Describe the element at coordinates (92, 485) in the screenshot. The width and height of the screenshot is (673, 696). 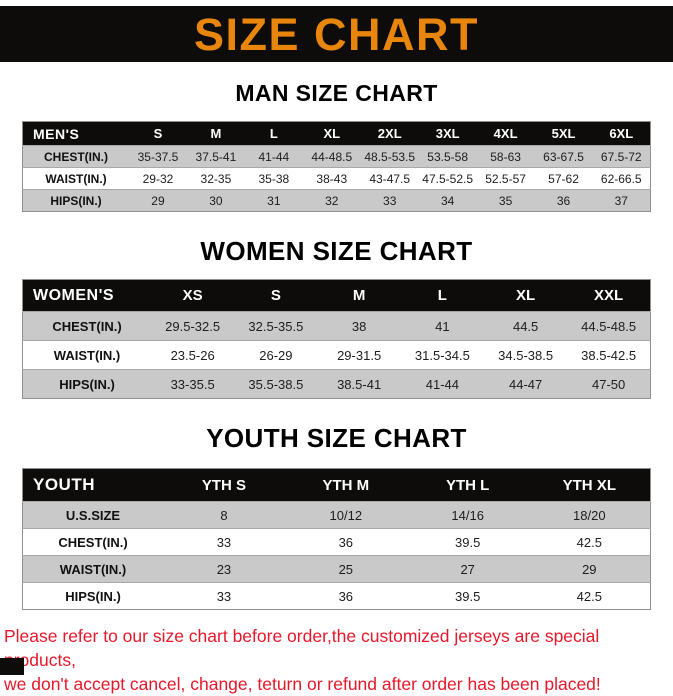
I see `table-title-cell: YOUTH` at that location.